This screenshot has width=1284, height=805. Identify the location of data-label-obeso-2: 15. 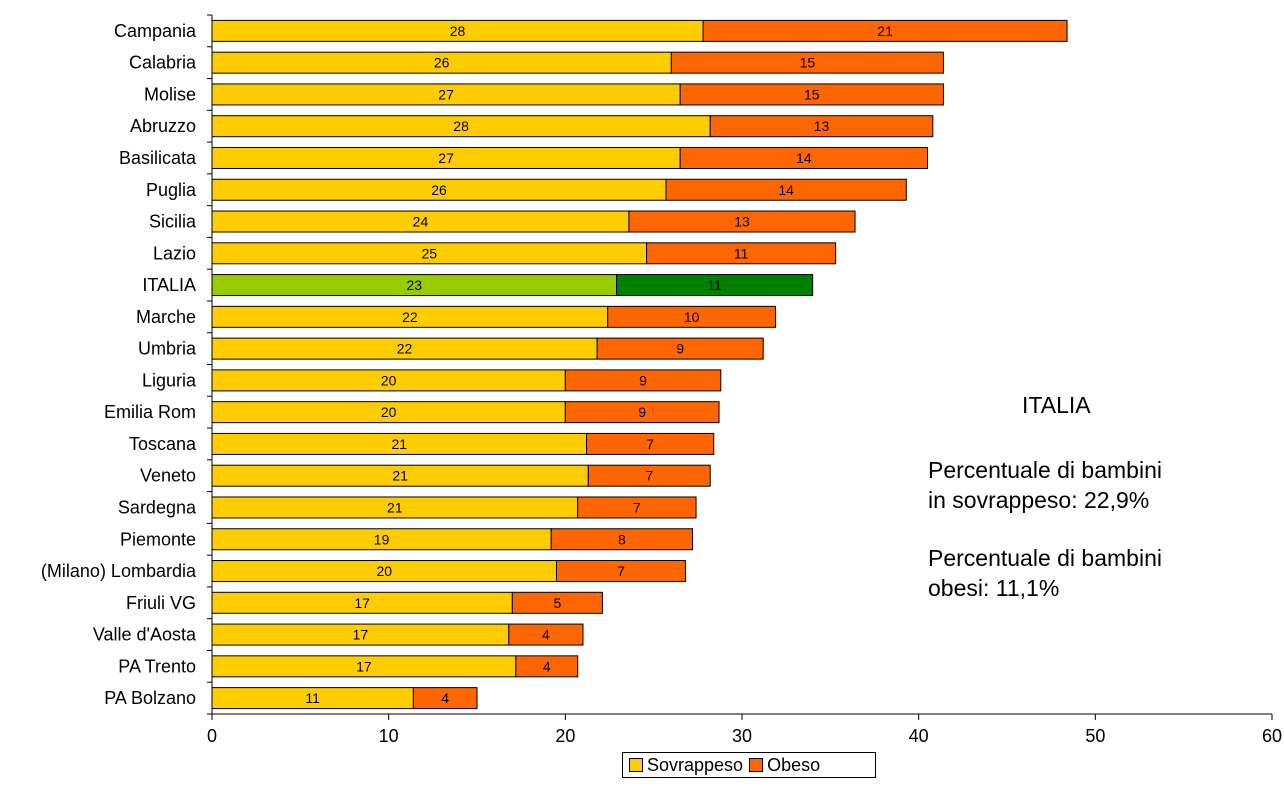
(812, 94).